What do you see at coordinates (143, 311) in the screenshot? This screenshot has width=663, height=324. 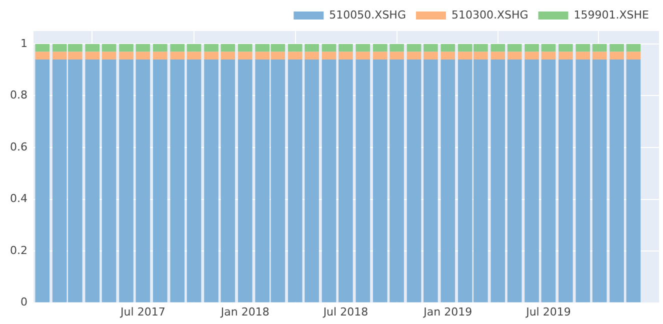 I see `x-tick-label: Jul 2017` at bounding box center [143, 311].